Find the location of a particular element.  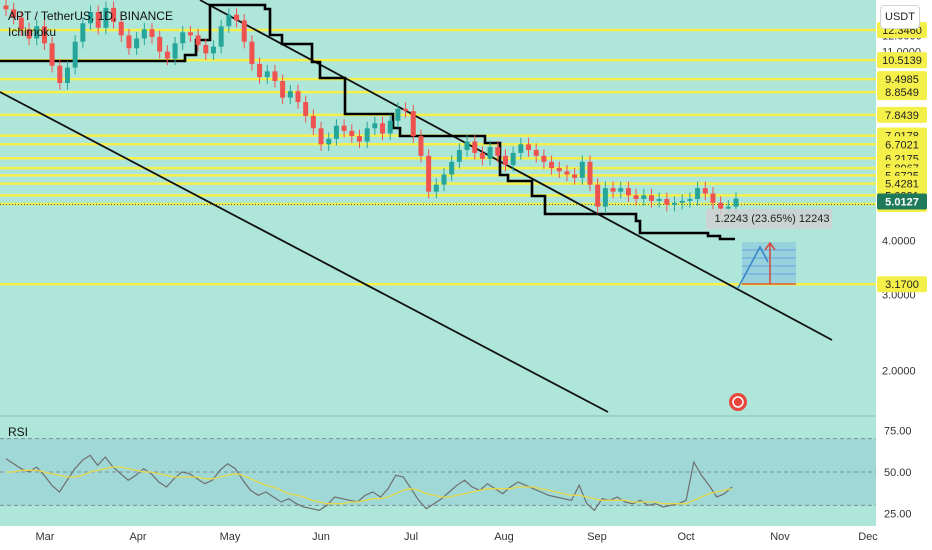

chart-title: APT / TetherUS, 1D, BINANCE is located at coordinates (90, 16).